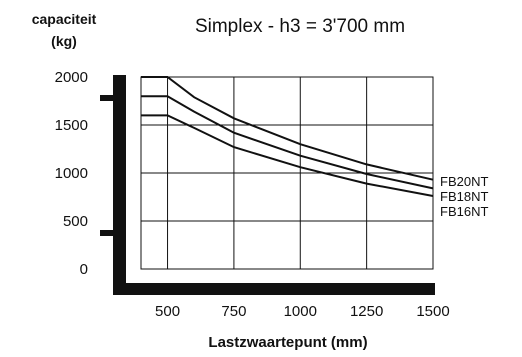 This screenshot has height=357, width=522. Describe the element at coordinates (71, 77) in the screenshot. I see `y-tick-label: 2000` at that location.